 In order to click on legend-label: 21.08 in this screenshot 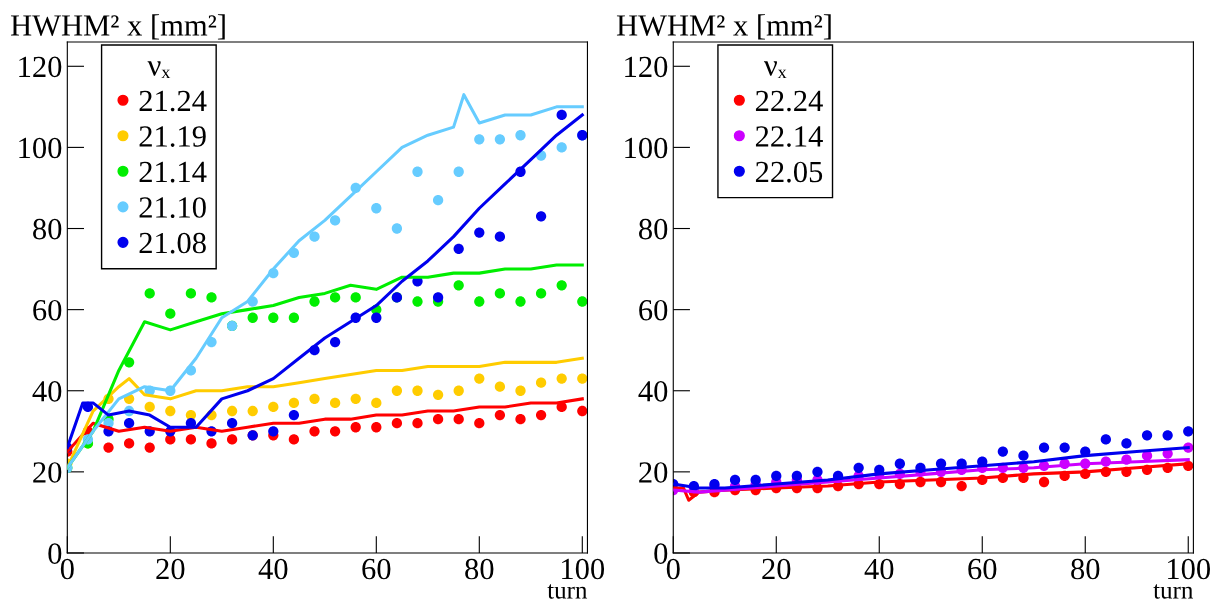, I will do `click(172, 243)`.